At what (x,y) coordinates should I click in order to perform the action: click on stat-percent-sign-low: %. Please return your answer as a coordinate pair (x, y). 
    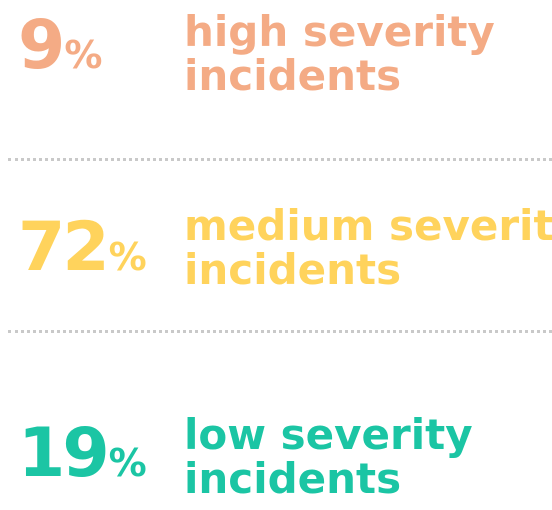
    Looking at the image, I should click on (127, 463).